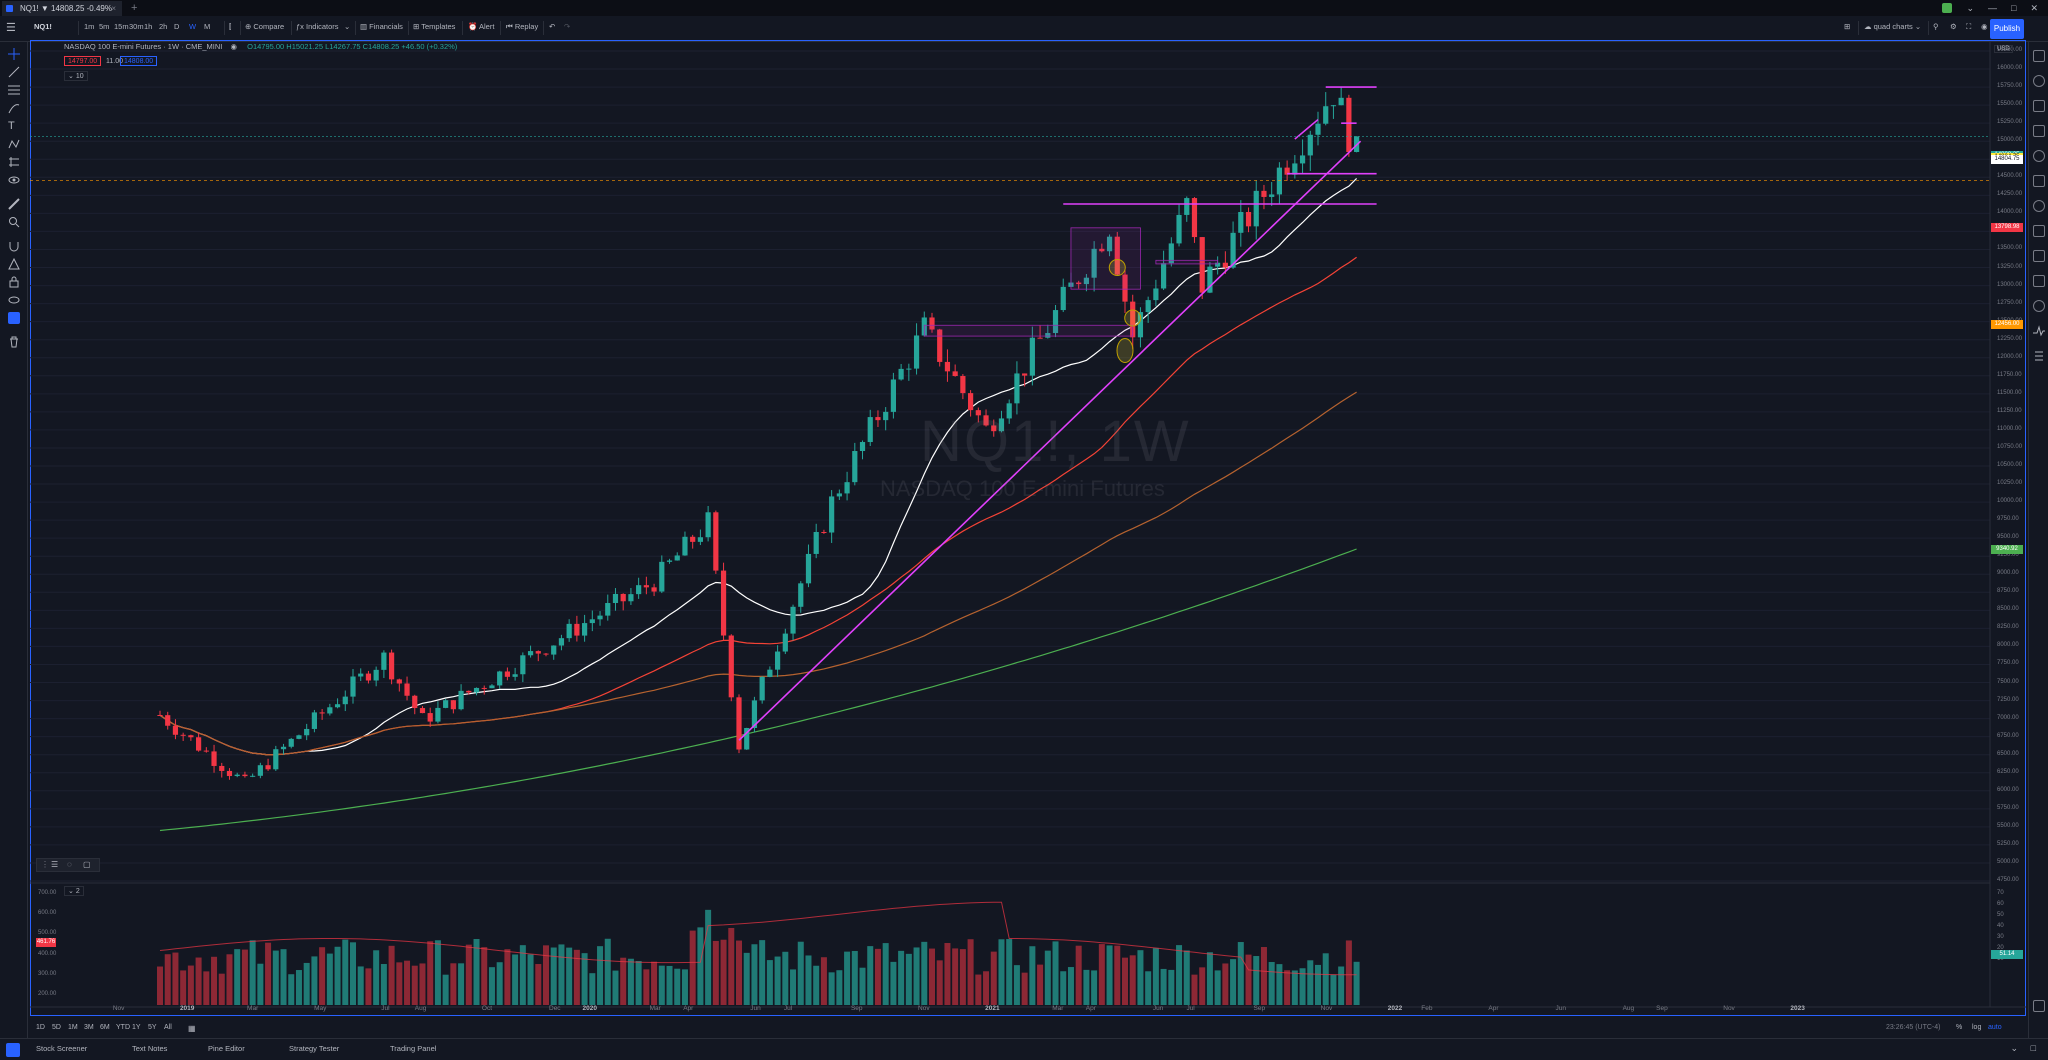 The height and width of the screenshot is (1060, 2048). I want to click on lock-icon, so click(14, 282).